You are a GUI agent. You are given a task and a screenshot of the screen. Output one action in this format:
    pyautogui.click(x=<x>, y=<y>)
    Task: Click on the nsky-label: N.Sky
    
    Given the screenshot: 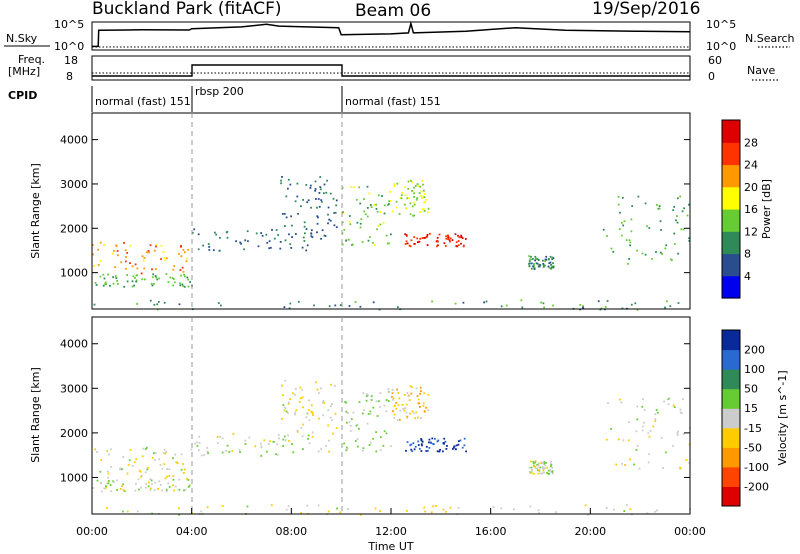 What is the action you would take?
    pyautogui.click(x=22, y=38)
    